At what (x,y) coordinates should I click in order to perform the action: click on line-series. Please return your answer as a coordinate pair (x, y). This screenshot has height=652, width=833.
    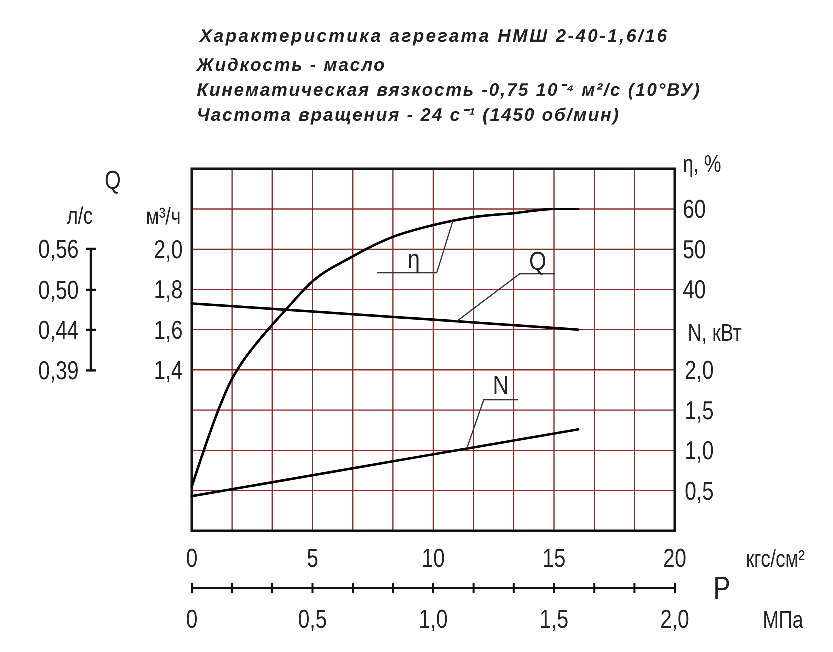
    Looking at the image, I should click on (385, 463).